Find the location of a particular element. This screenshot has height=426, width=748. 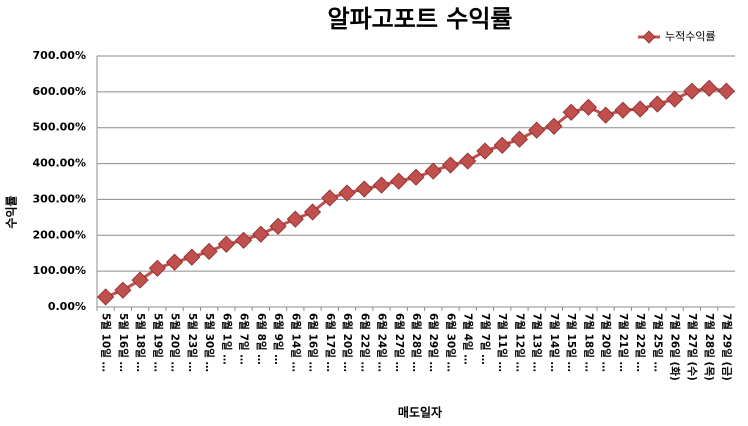

x-tick-label: 7월 28일 (목) is located at coordinates (709, 347).